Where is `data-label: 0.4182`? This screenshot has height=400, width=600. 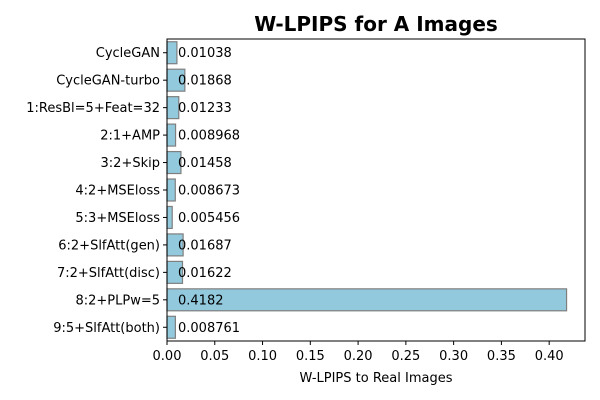 data-label: 0.4182 is located at coordinates (201, 300).